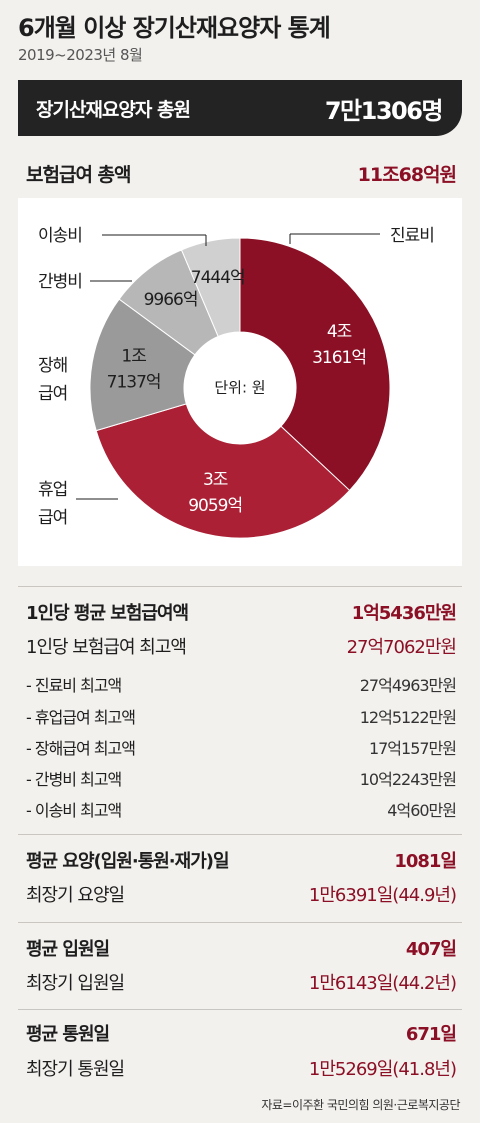  I want to click on max-care-row: 최장기 요양일 1만6391일(44.9년), so click(241, 894).